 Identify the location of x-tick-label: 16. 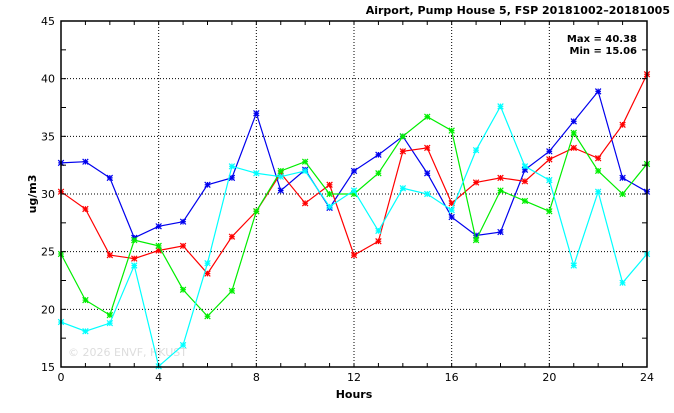
(452, 377).